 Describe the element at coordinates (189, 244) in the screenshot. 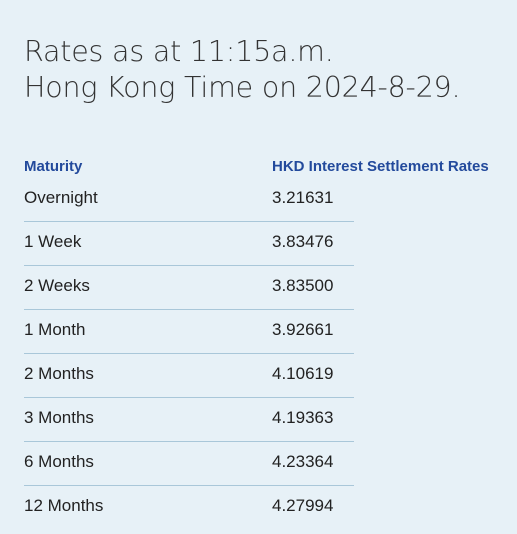

I see `table-row: 1 Week 3.83476` at that location.